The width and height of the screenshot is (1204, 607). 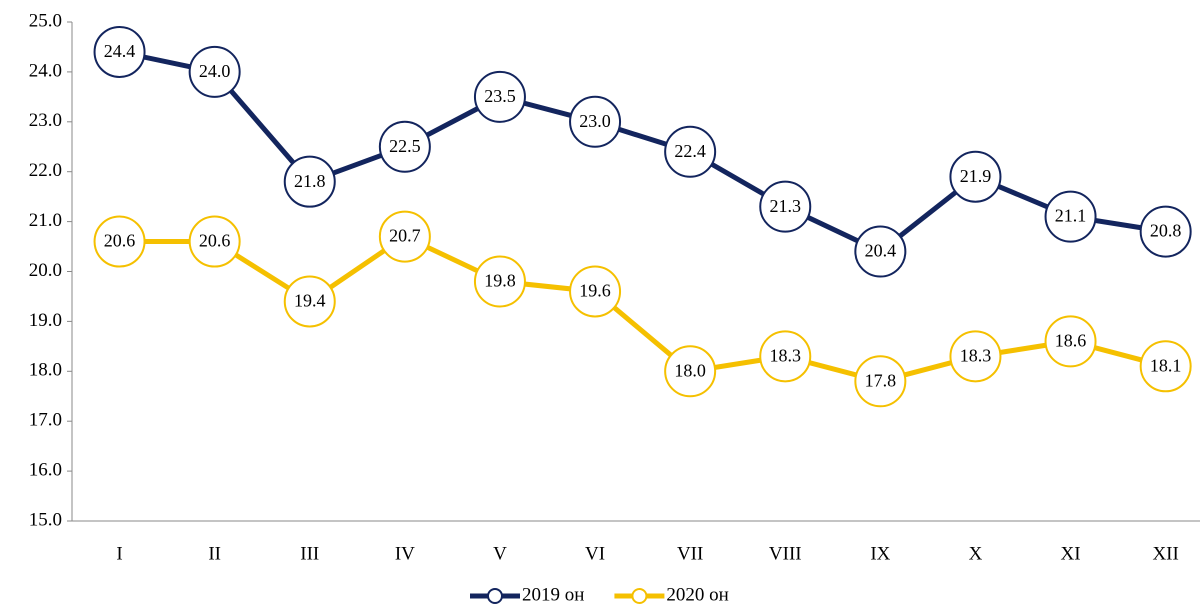 I want to click on value-label: 18.6, so click(x=1071, y=340).